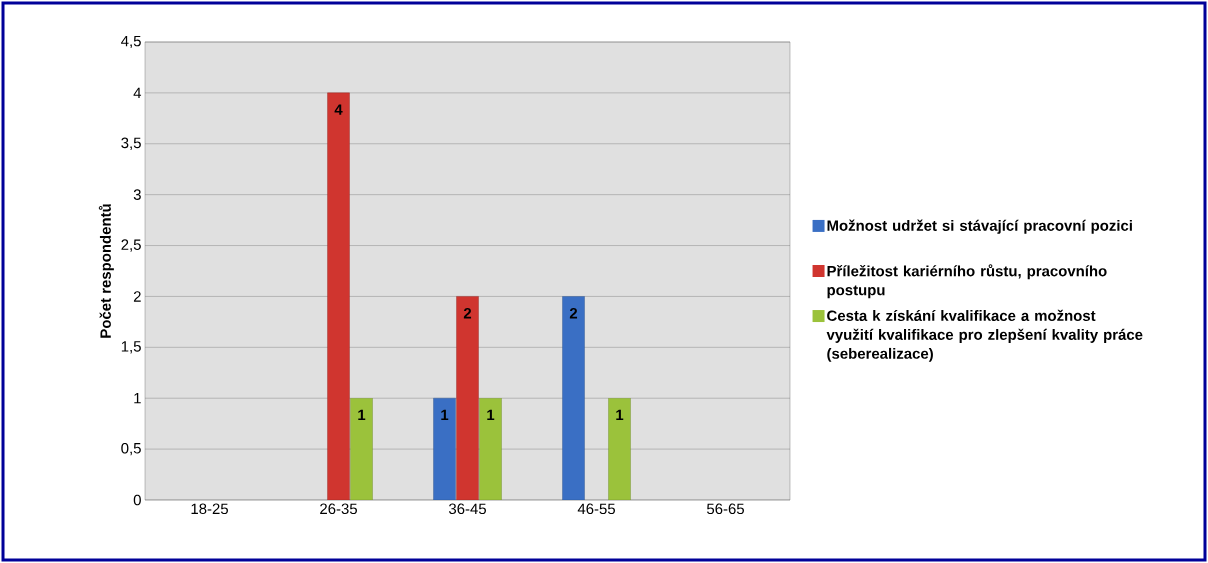 This screenshot has height=563, width=1208. Describe the element at coordinates (137, 500) in the screenshot. I see `y-tick-label: 0` at that location.